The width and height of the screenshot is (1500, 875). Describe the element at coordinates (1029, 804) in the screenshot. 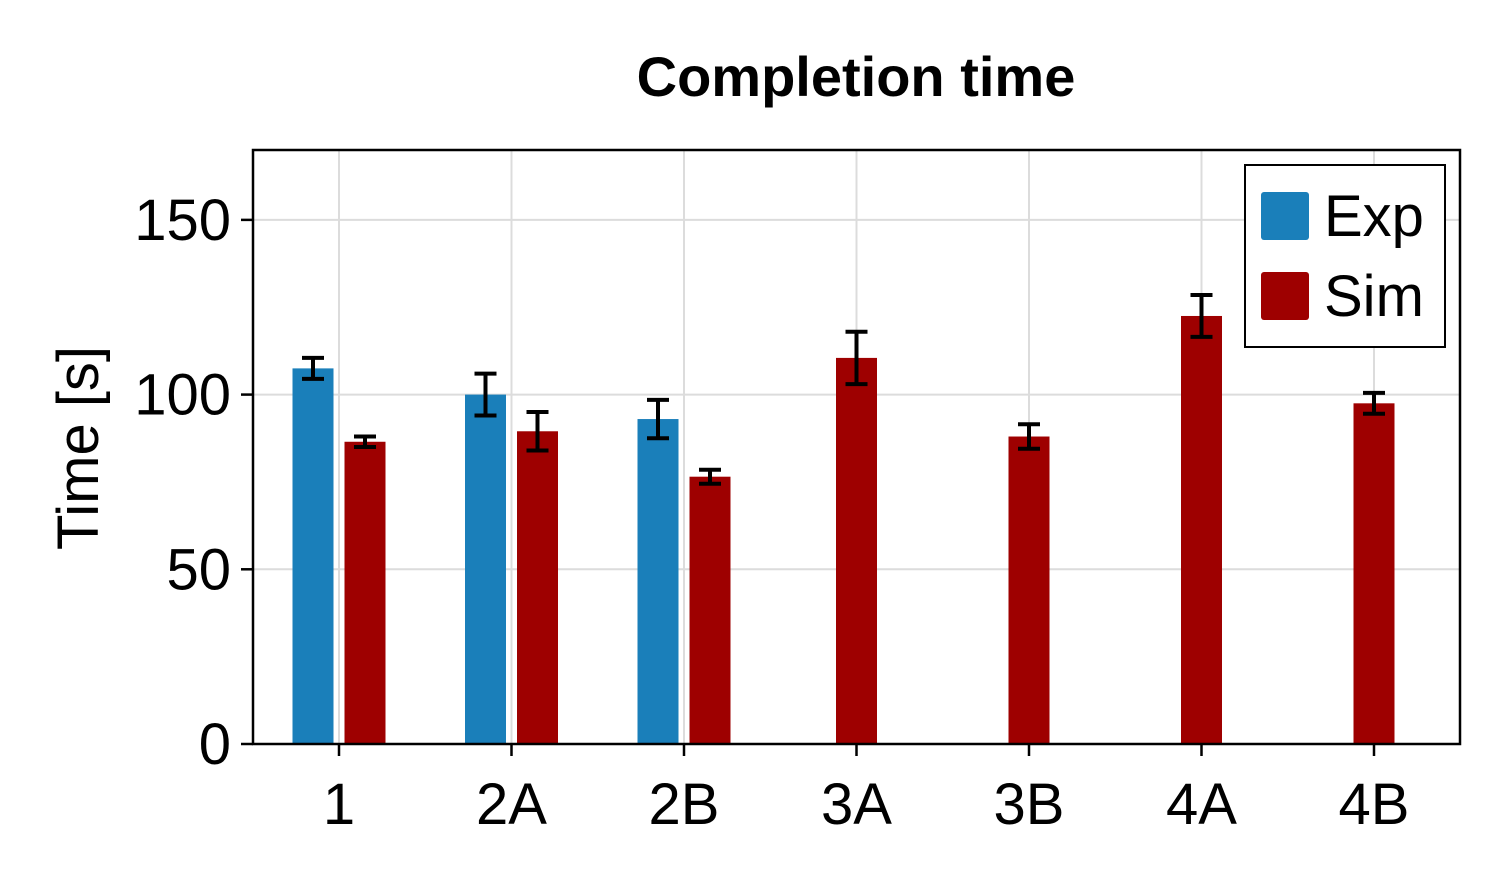

I see `x-tick-label: 3B` at that location.